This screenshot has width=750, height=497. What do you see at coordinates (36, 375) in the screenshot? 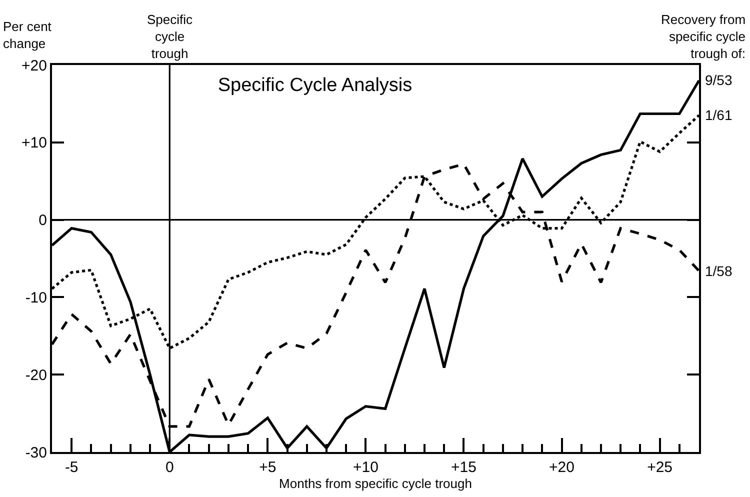
I see `y-tick-label: -20` at bounding box center [36, 375].